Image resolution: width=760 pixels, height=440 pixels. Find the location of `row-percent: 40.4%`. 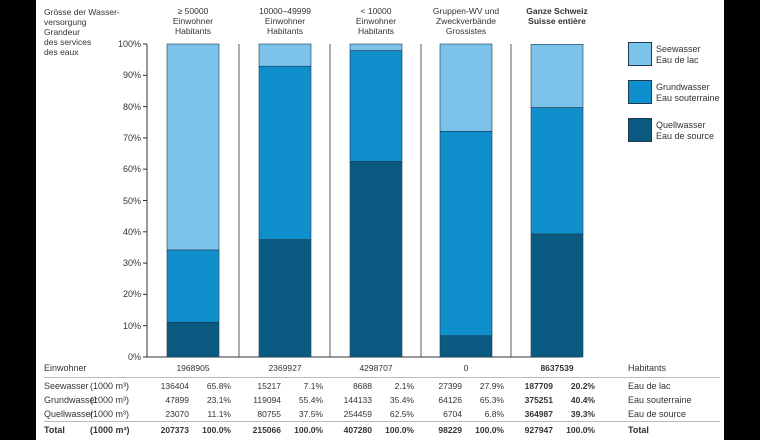

row-percent: 40.4% is located at coordinates (582, 400).